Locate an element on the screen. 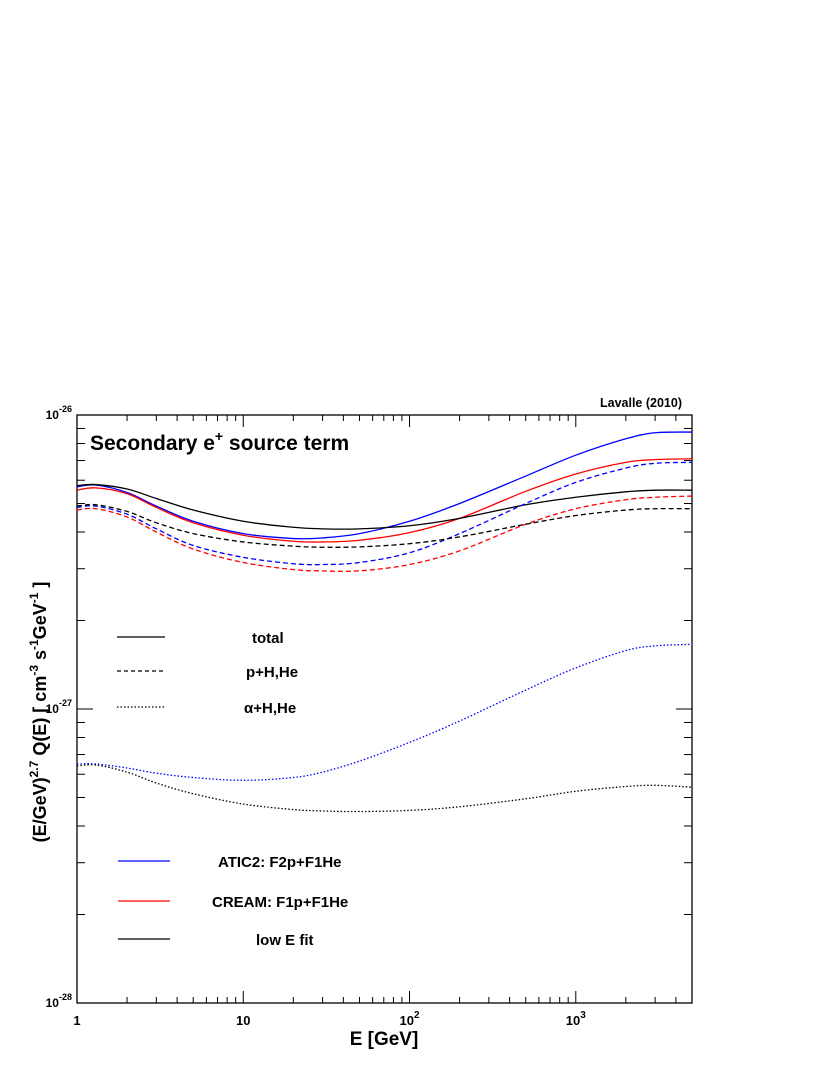 The height and width of the screenshot is (1075, 830). y-label-part: s is located at coordinates (40, 657).